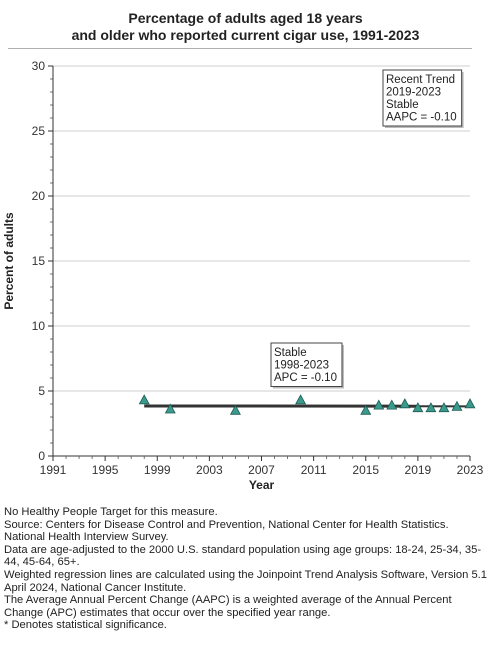  Describe the element at coordinates (261, 470) in the screenshot. I see `x-tick-label-2007: 2007` at that location.